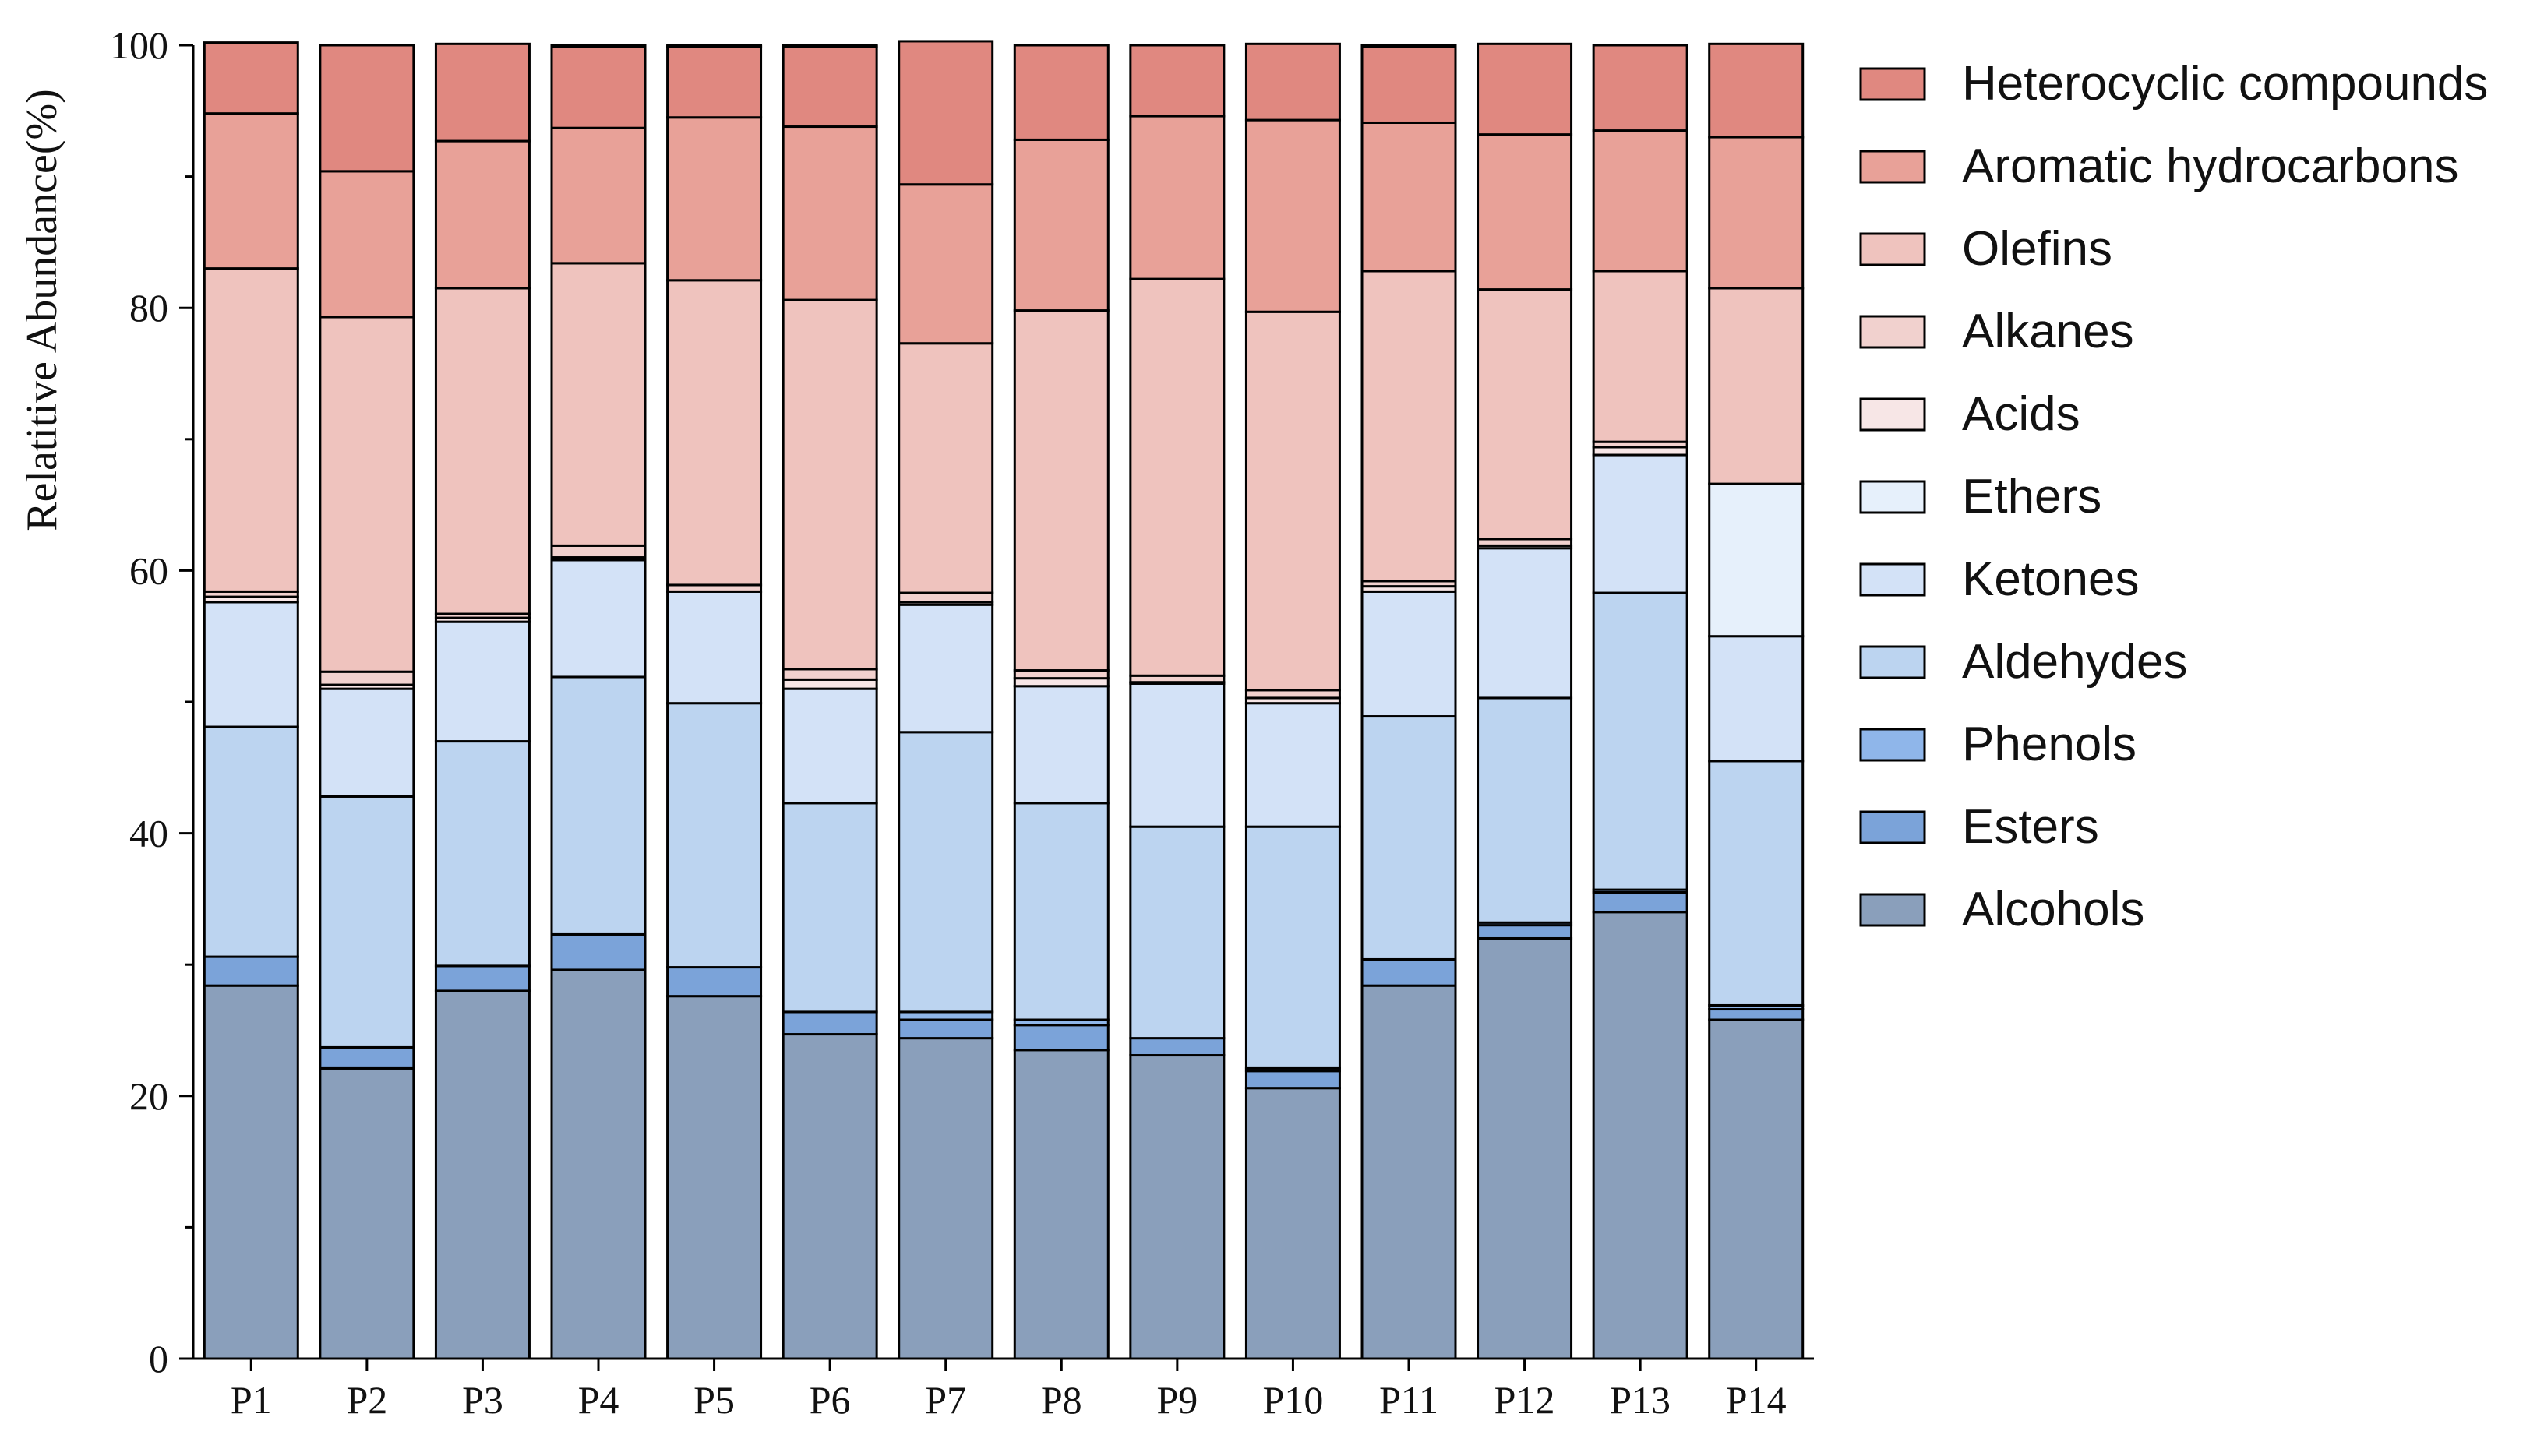 This screenshot has height=1456, width=2537. Describe the element at coordinates (1757, 386) in the screenshot. I see `bar-segment-p14-olefins` at that location.